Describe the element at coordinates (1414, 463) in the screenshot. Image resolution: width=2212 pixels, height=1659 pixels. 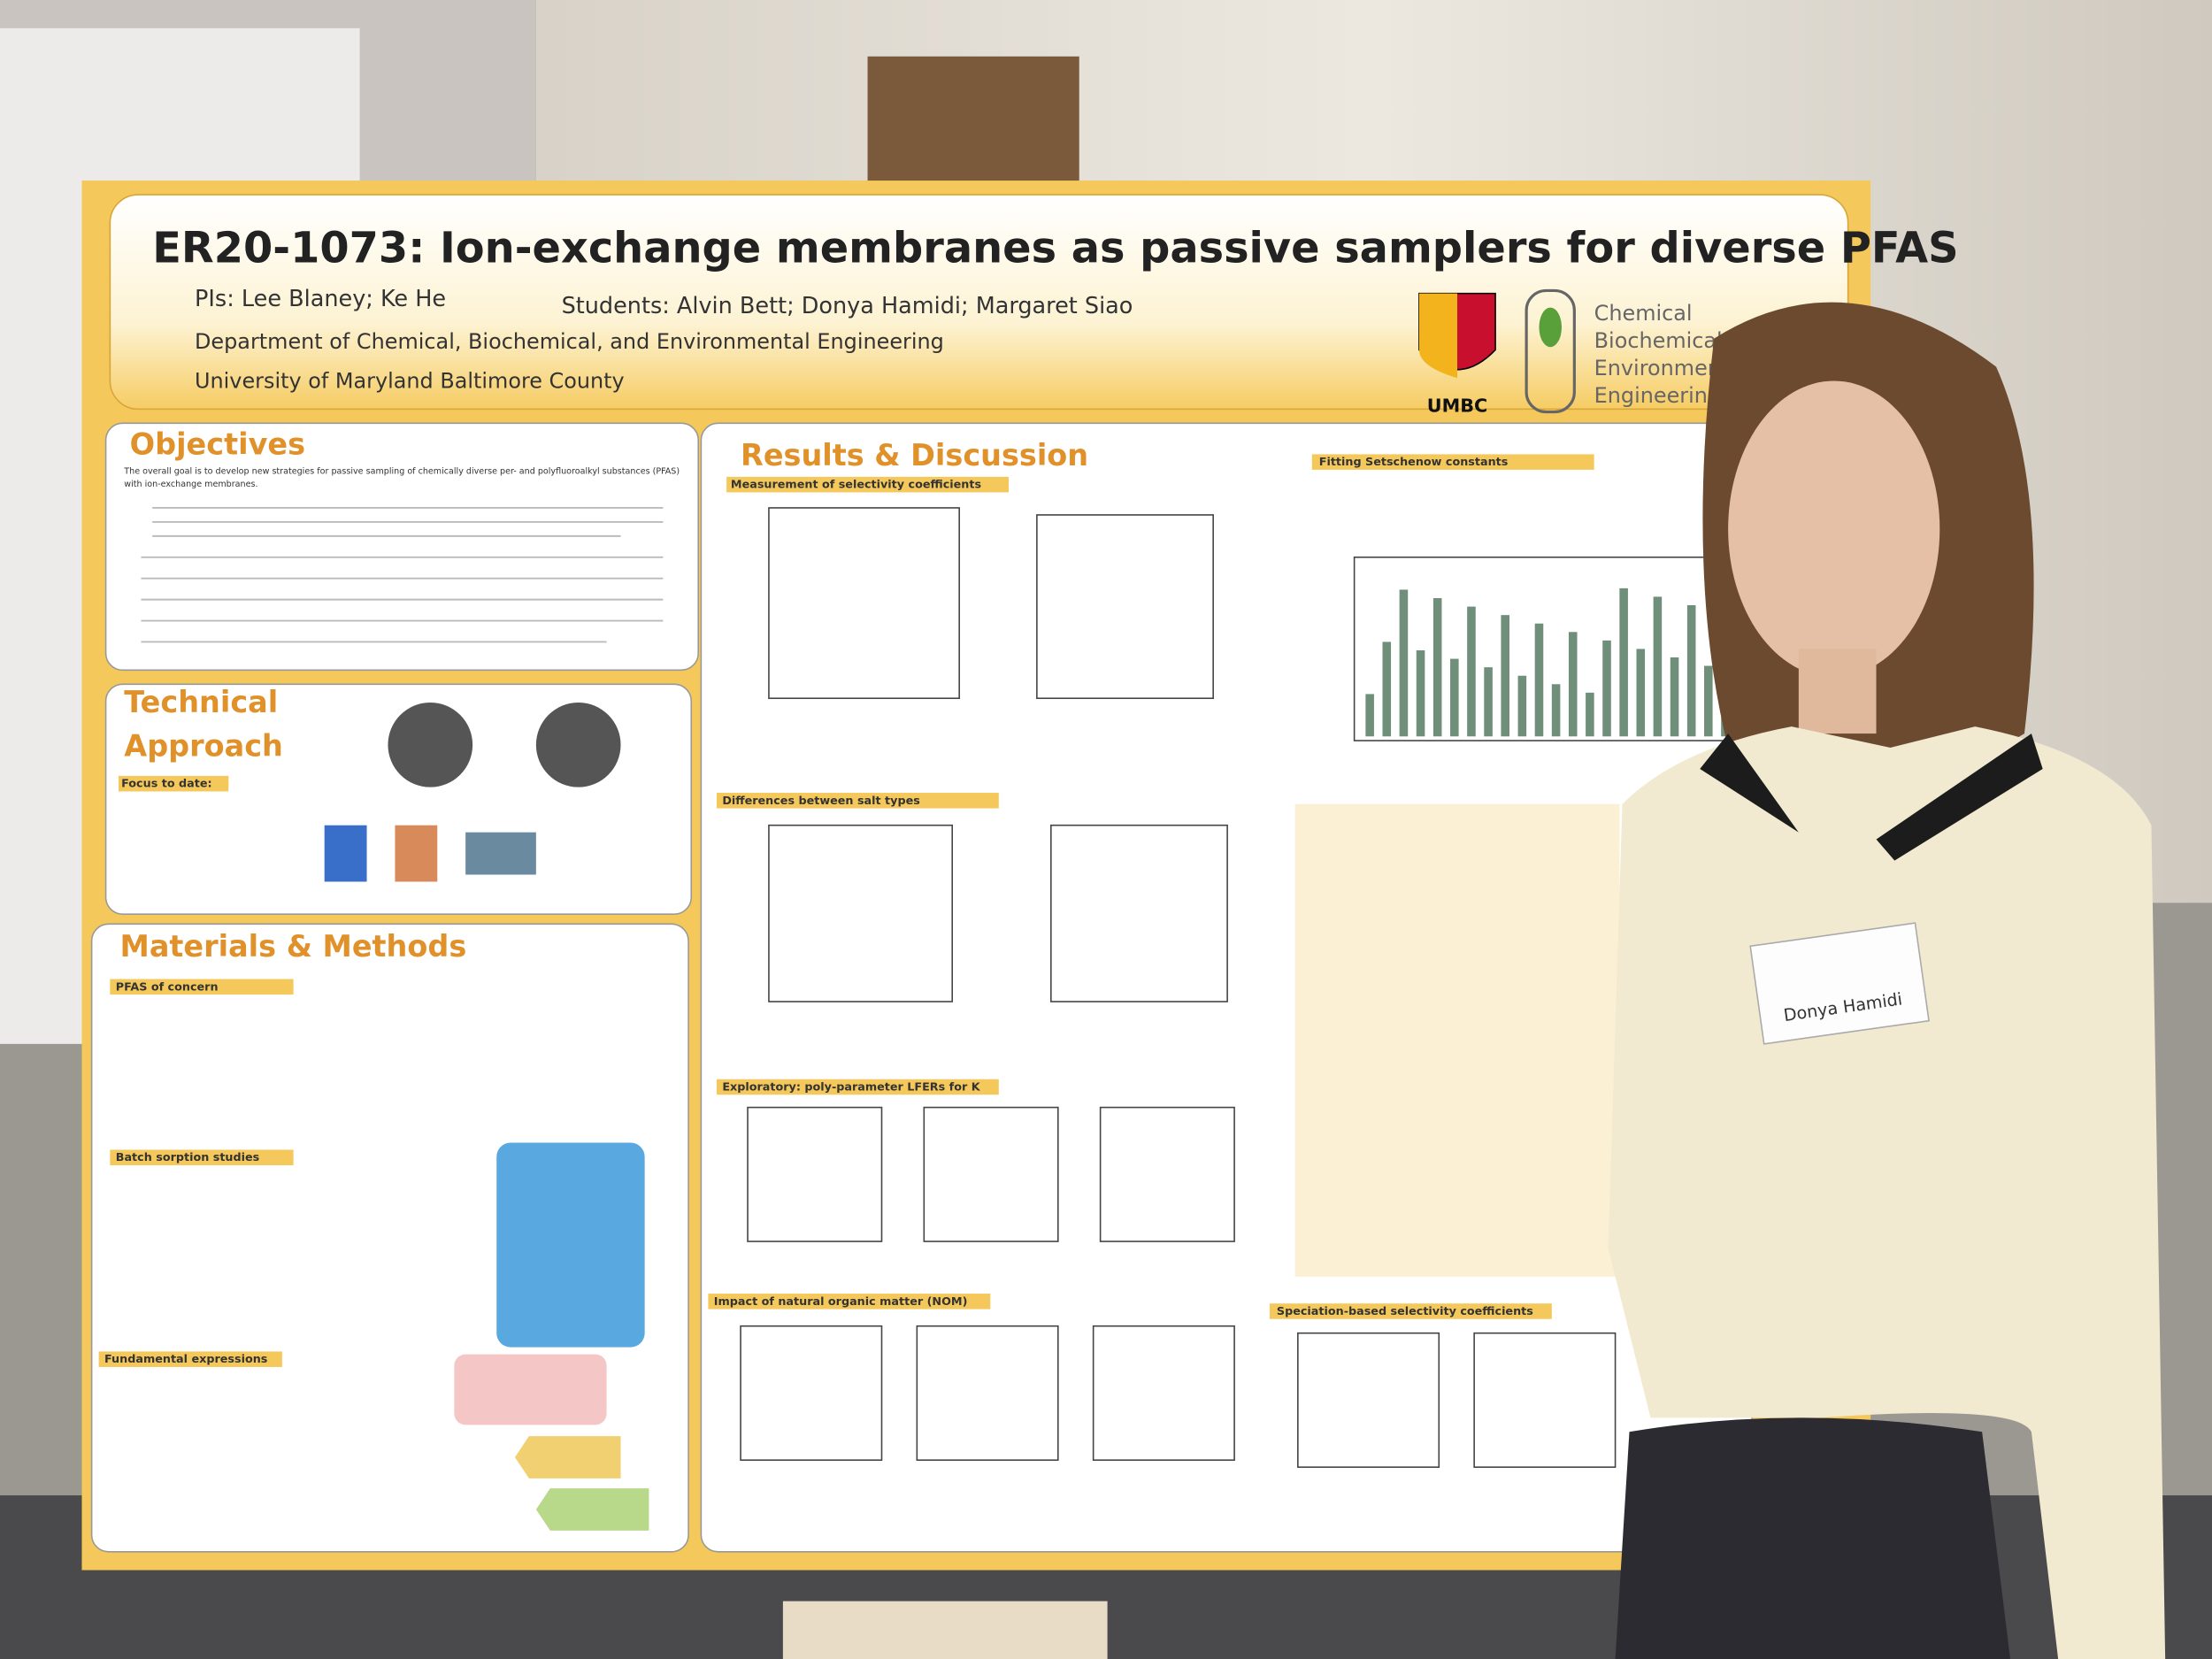
I see `subheading: Fitting Setschenow constants` at that location.